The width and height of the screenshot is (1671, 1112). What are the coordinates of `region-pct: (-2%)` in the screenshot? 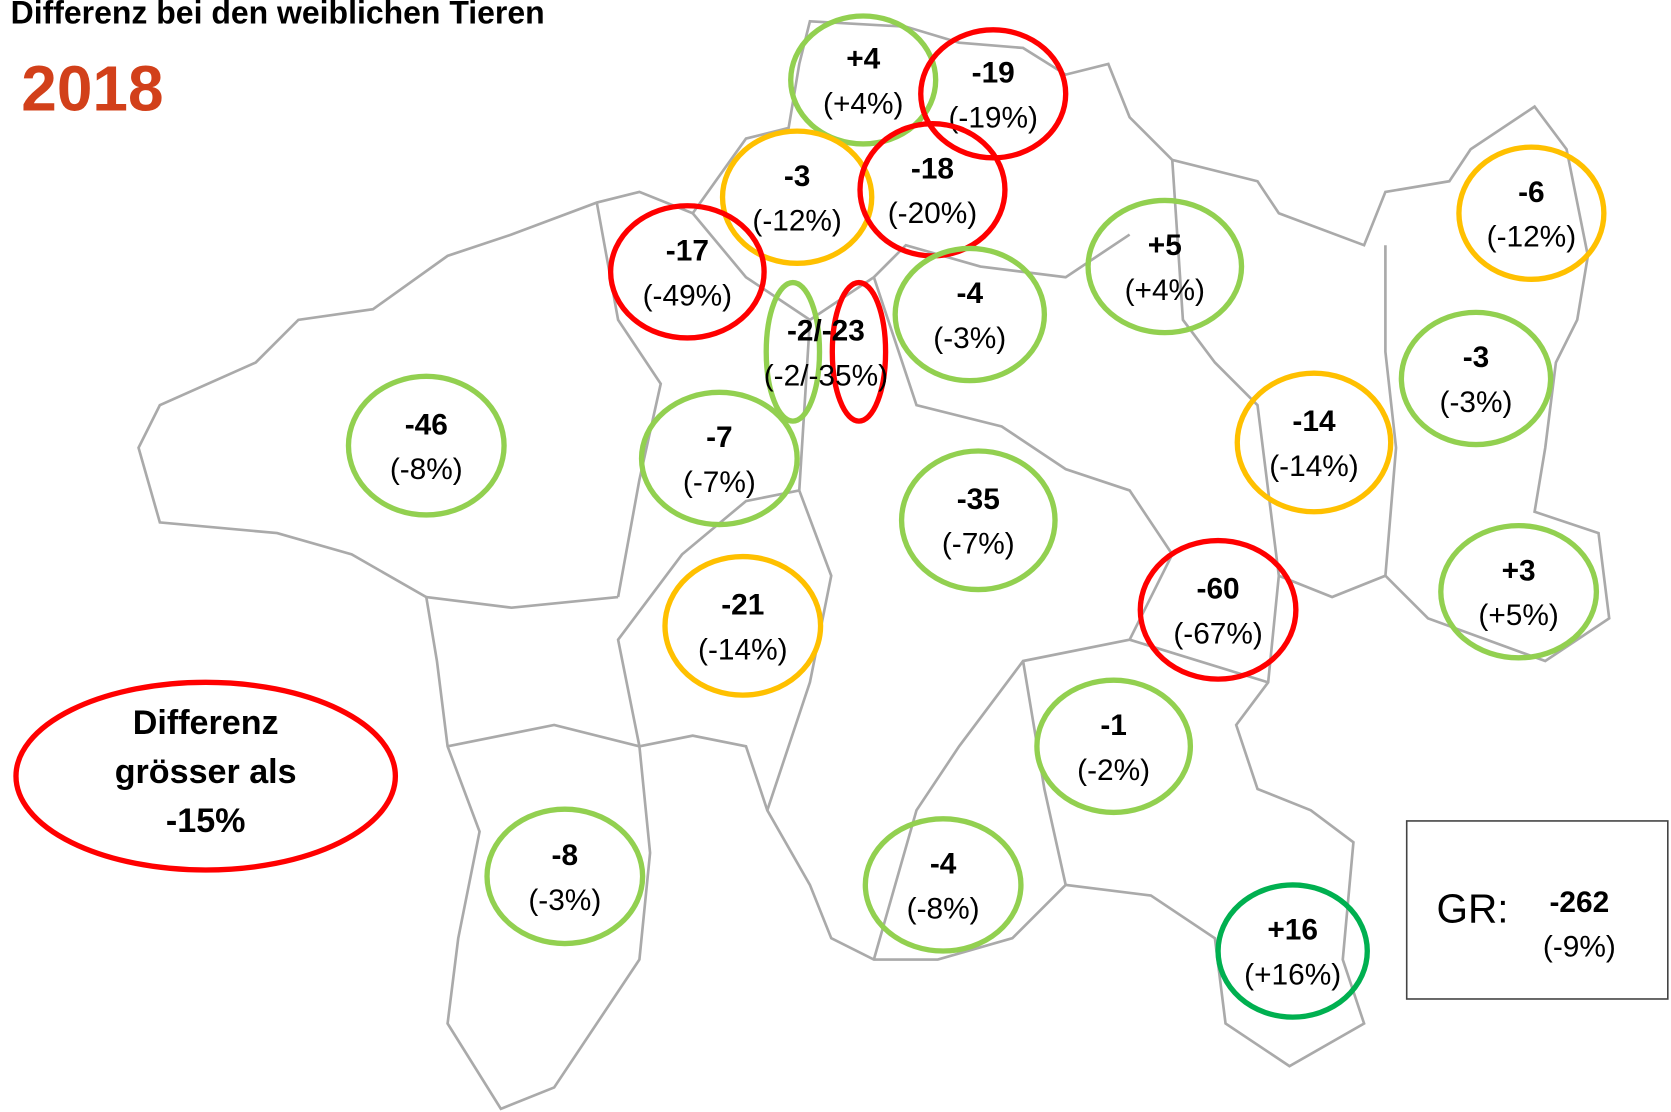 It's located at (1113, 770).